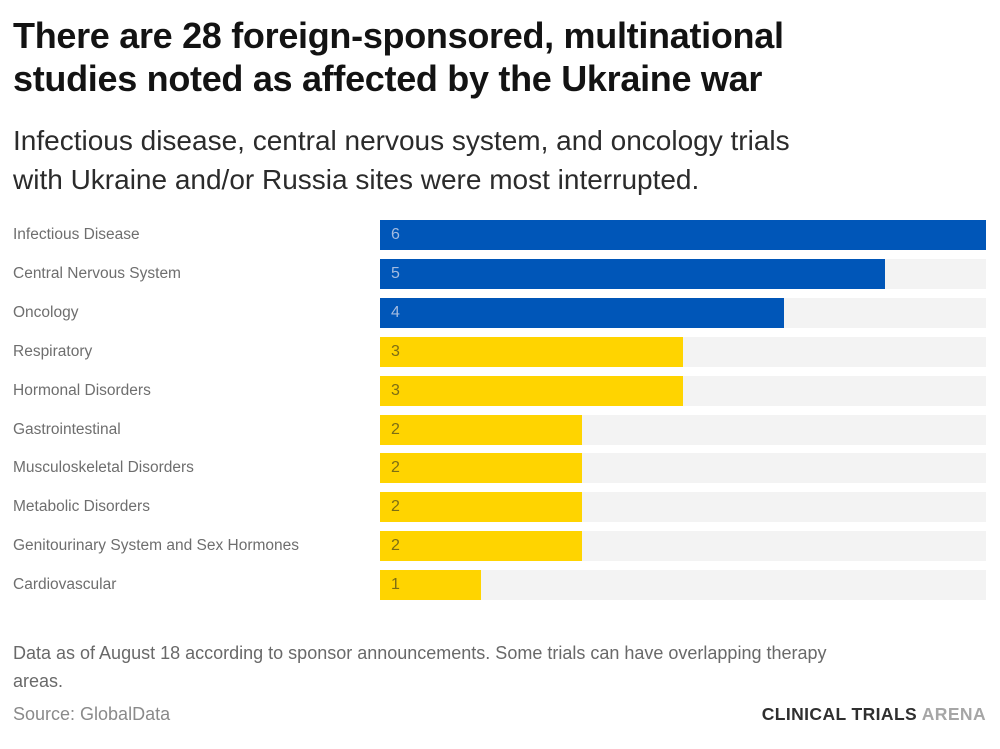  What do you see at coordinates (430, 585) in the screenshot?
I see `bar: 1` at bounding box center [430, 585].